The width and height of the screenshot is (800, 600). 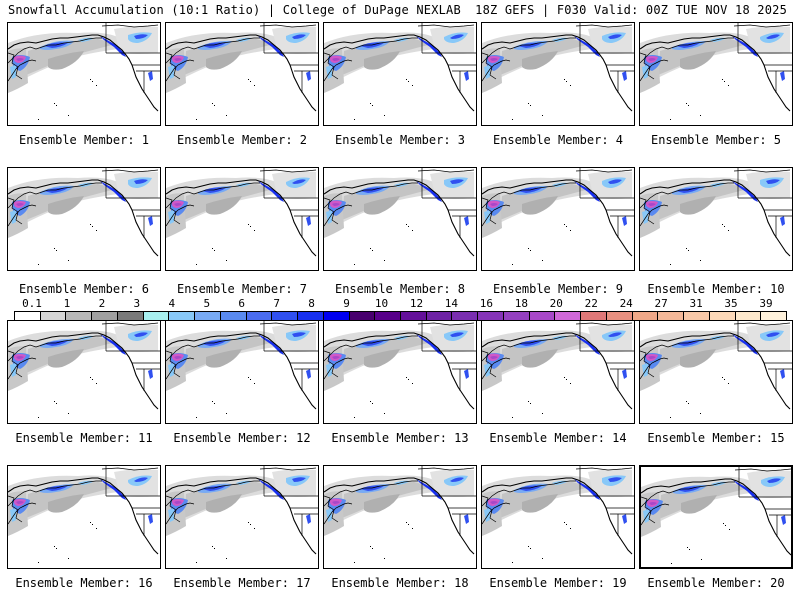 I want to click on ensemble-member-label: Ensemble Member: 14, so click(x=558, y=438).